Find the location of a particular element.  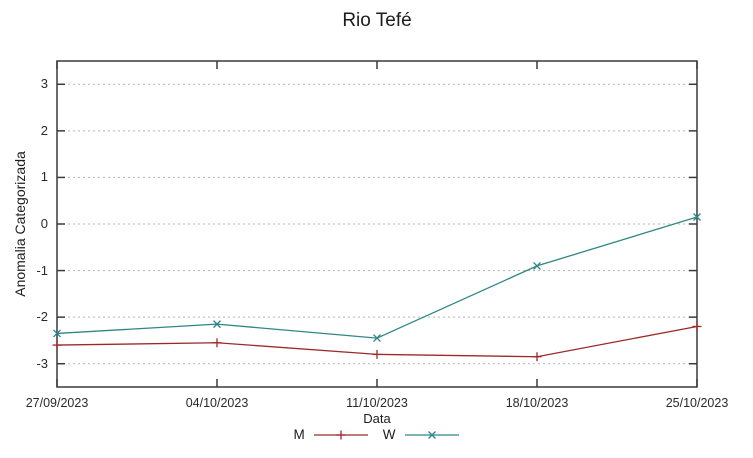

legend-sample-cross-icon is located at coordinates (431, 434).